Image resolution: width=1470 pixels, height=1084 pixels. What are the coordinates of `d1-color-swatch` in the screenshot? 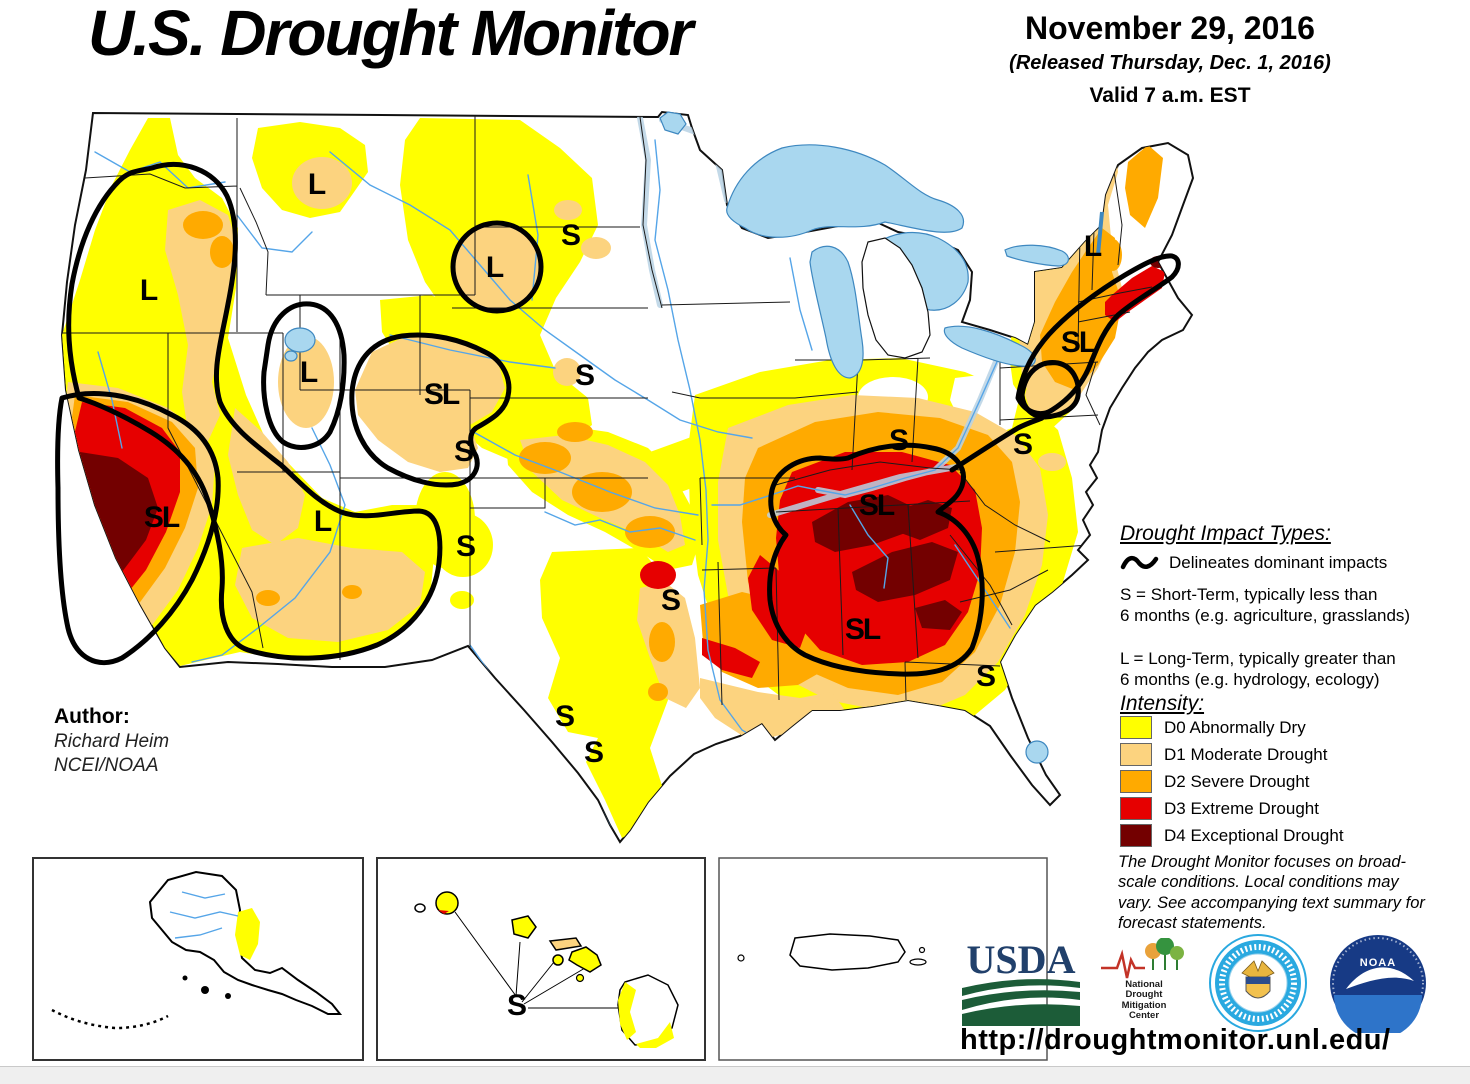 It's located at (1136, 754).